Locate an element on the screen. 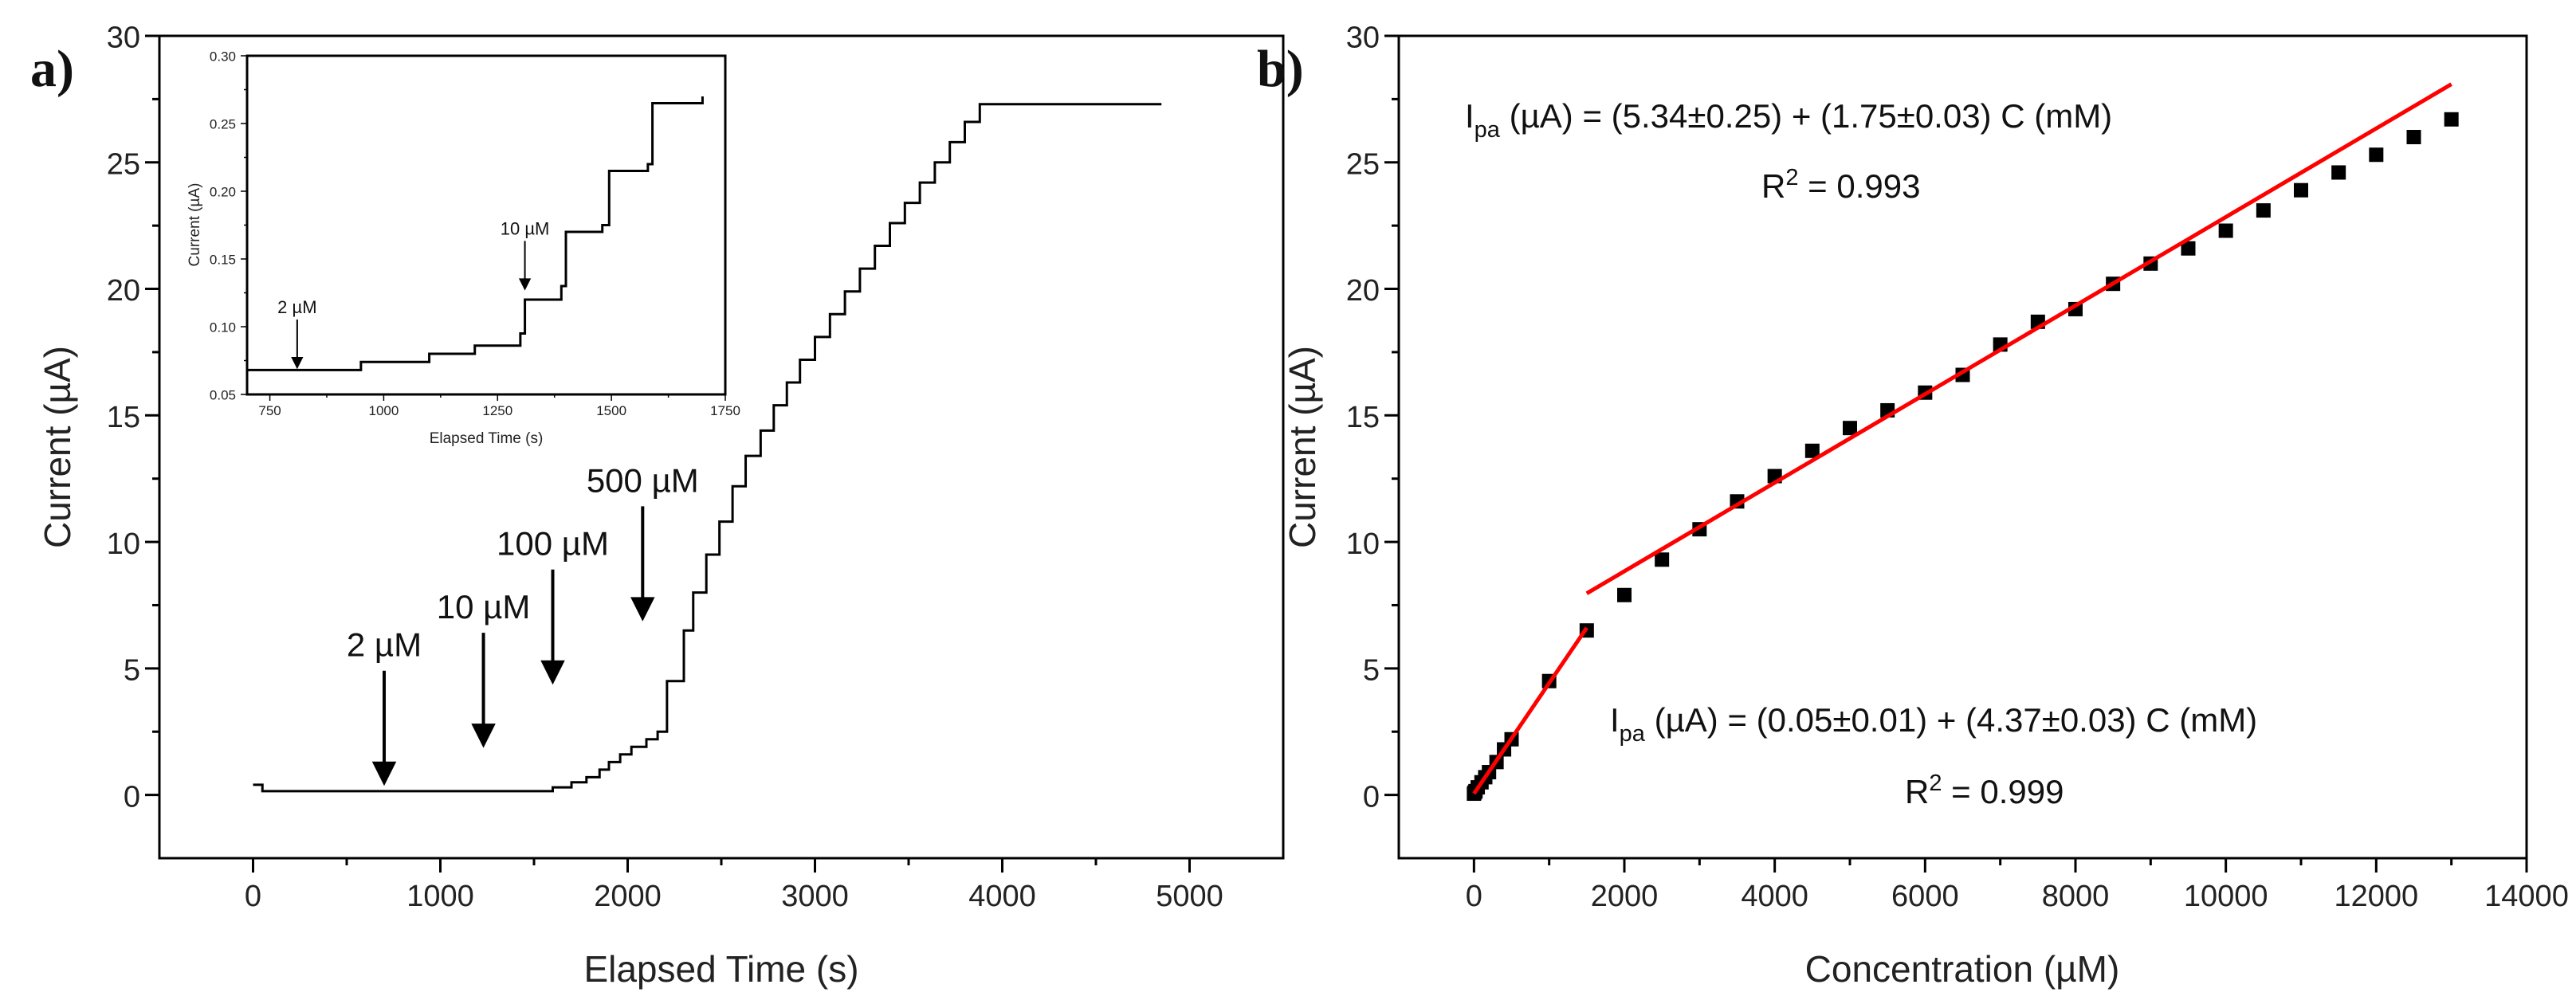 The width and height of the screenshot is (2576, 1004). x-tick-label-7: 14000 is located at coordinates (2526, 896).